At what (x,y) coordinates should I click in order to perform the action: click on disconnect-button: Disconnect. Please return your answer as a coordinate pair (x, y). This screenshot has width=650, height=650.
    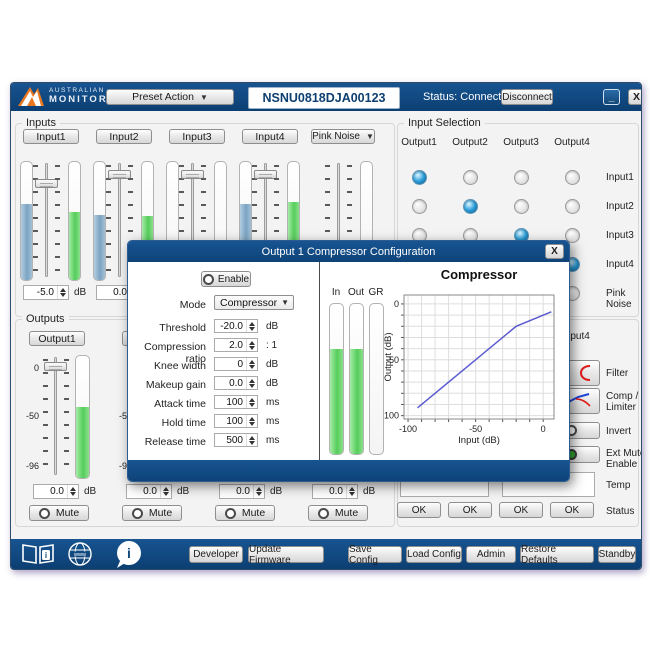
    Looking at the image, I should click on (527, 97).